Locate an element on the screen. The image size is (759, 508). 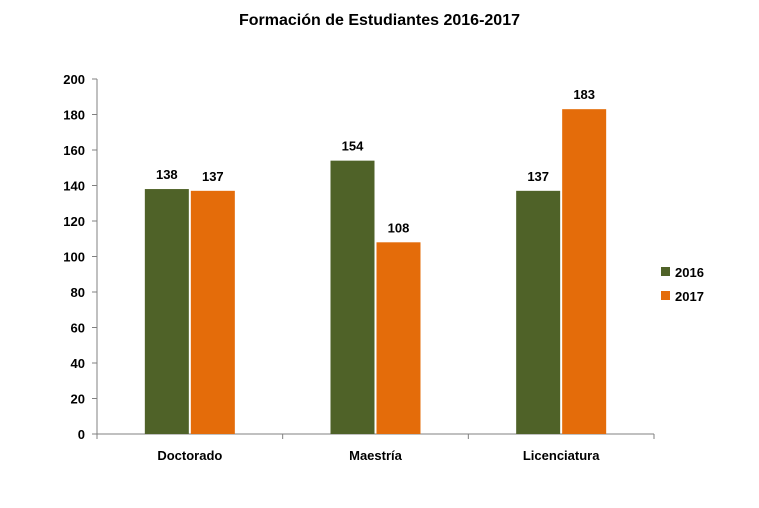
data-label: 154 is located at coordinates (353, 146).